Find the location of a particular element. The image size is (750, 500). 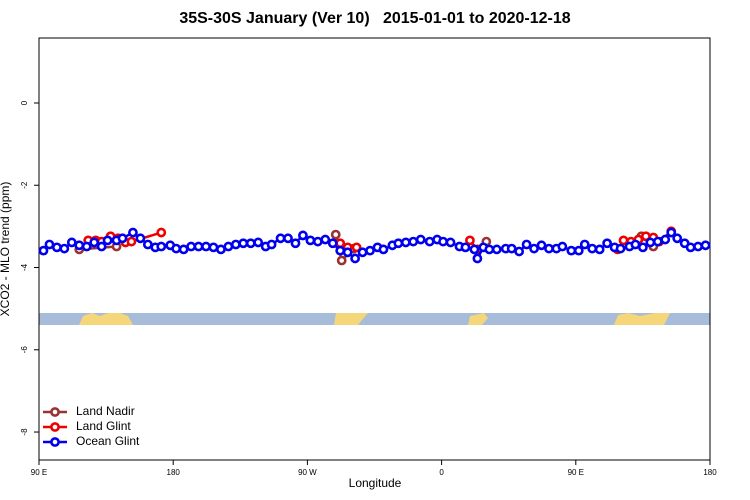

y-axis-label: XCO2 - MLO trend (ppm) is located at coordinates (6, 249).